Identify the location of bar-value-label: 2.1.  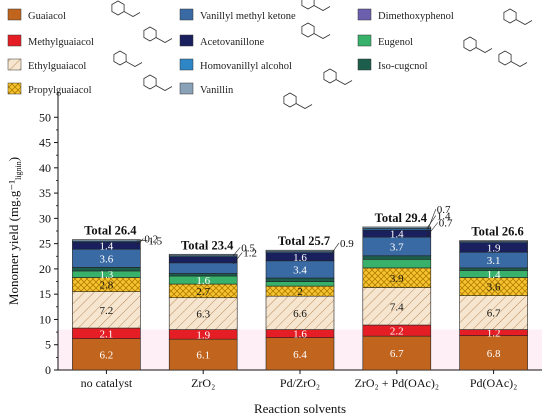
(107, 334).